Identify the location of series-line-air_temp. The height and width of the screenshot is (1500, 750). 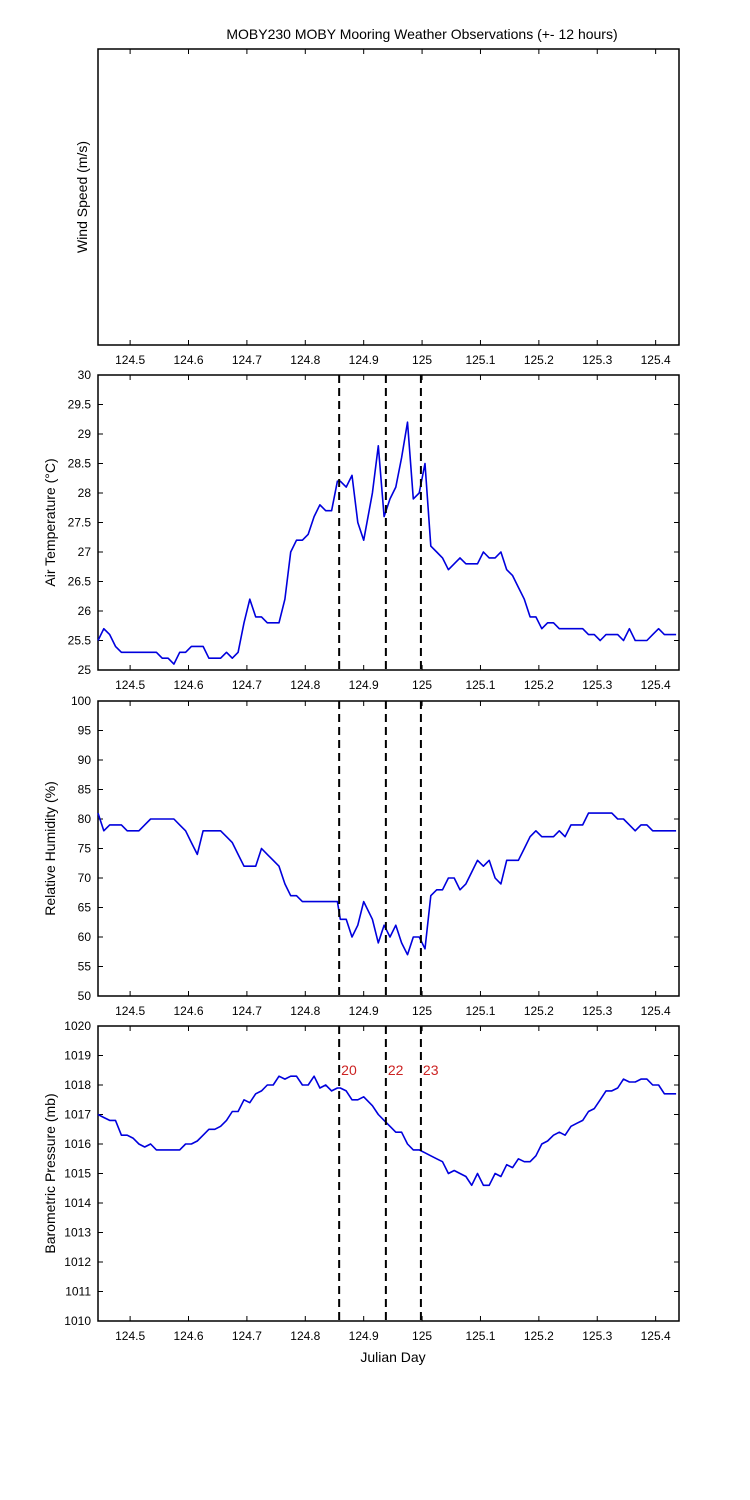
(387, 543).